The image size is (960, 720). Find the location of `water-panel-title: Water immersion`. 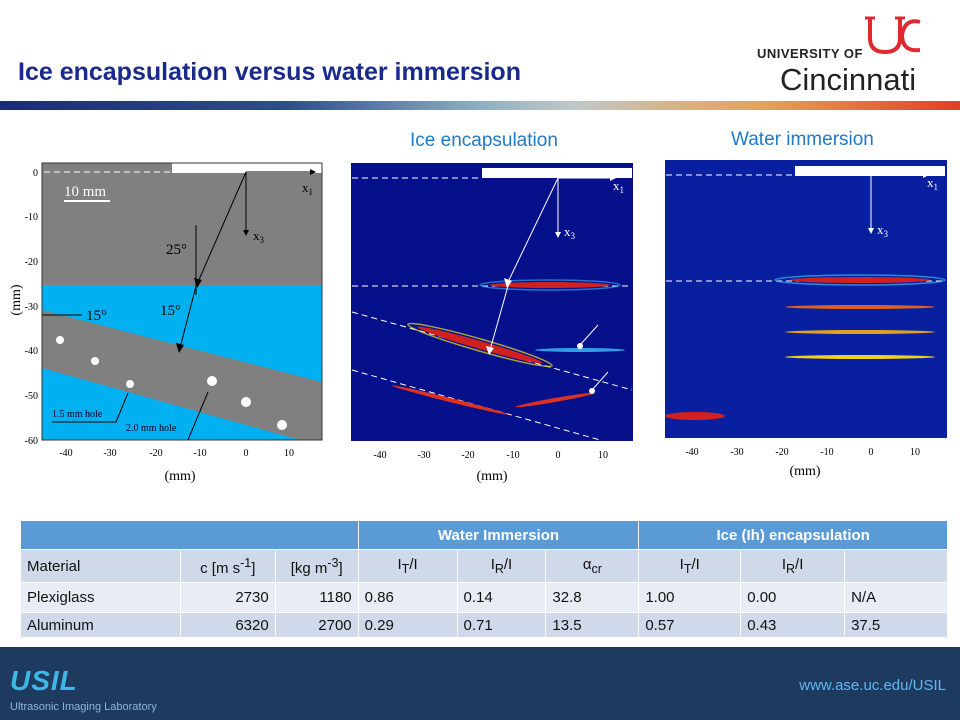

water-panel-title: Water immersion is located at coordinates (802, 139).